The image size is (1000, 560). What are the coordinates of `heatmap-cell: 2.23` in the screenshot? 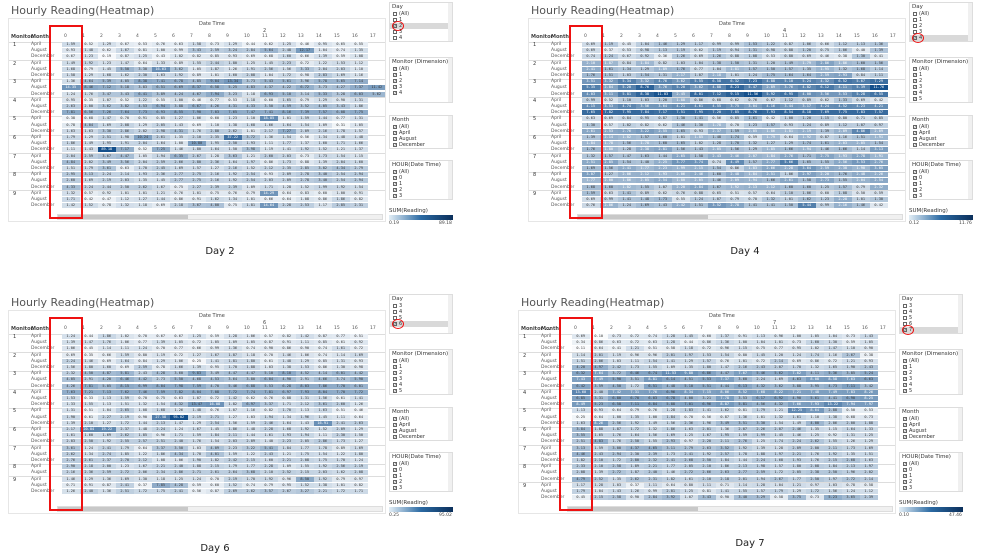 It's located at (287, 63).